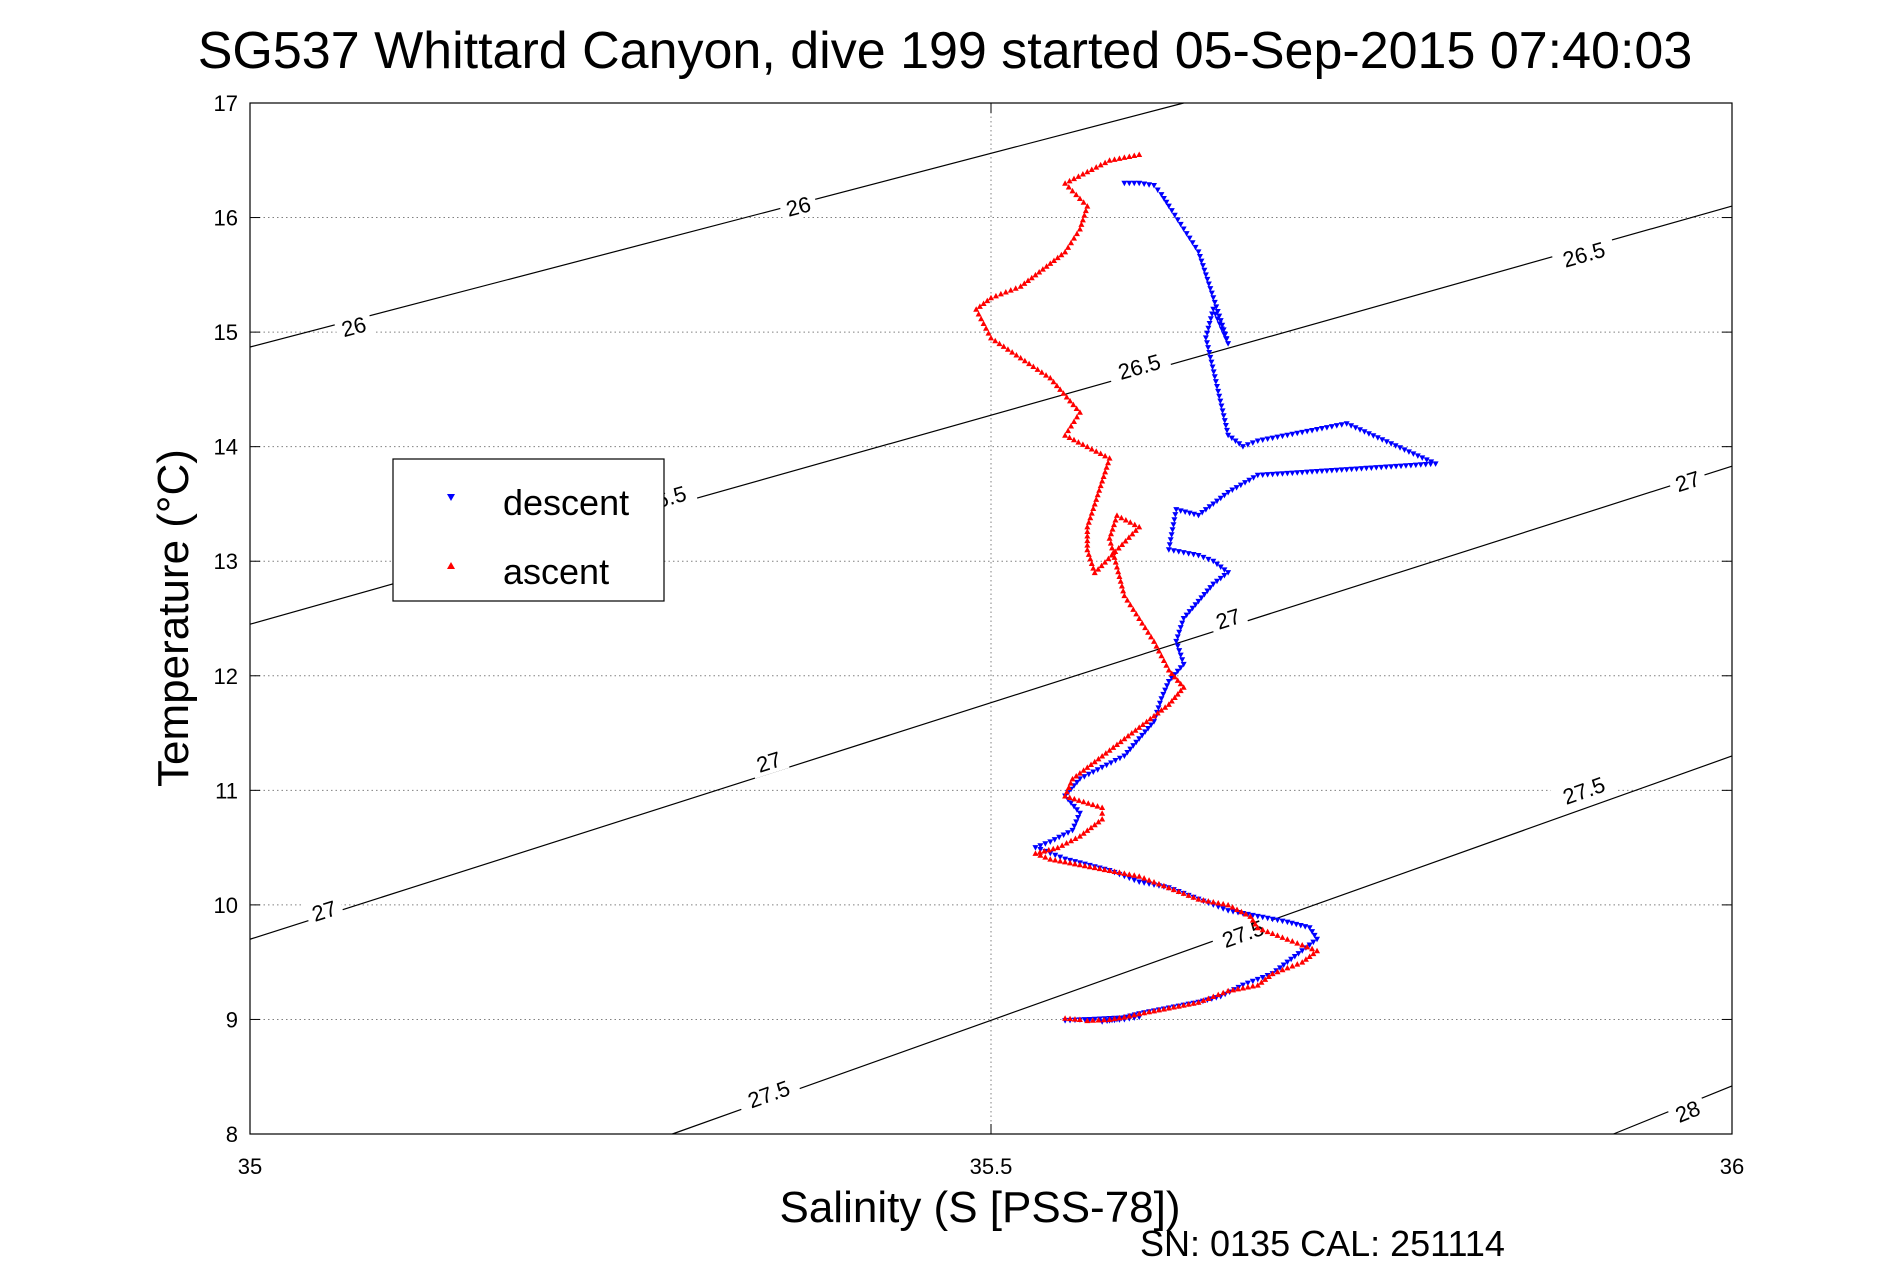 Image resolution: width=1891 pixels, height=1262 pixels. Describe the element at coordinates (232, 1019) in the screenshot. I see `y-tick-label: 9` at that location.